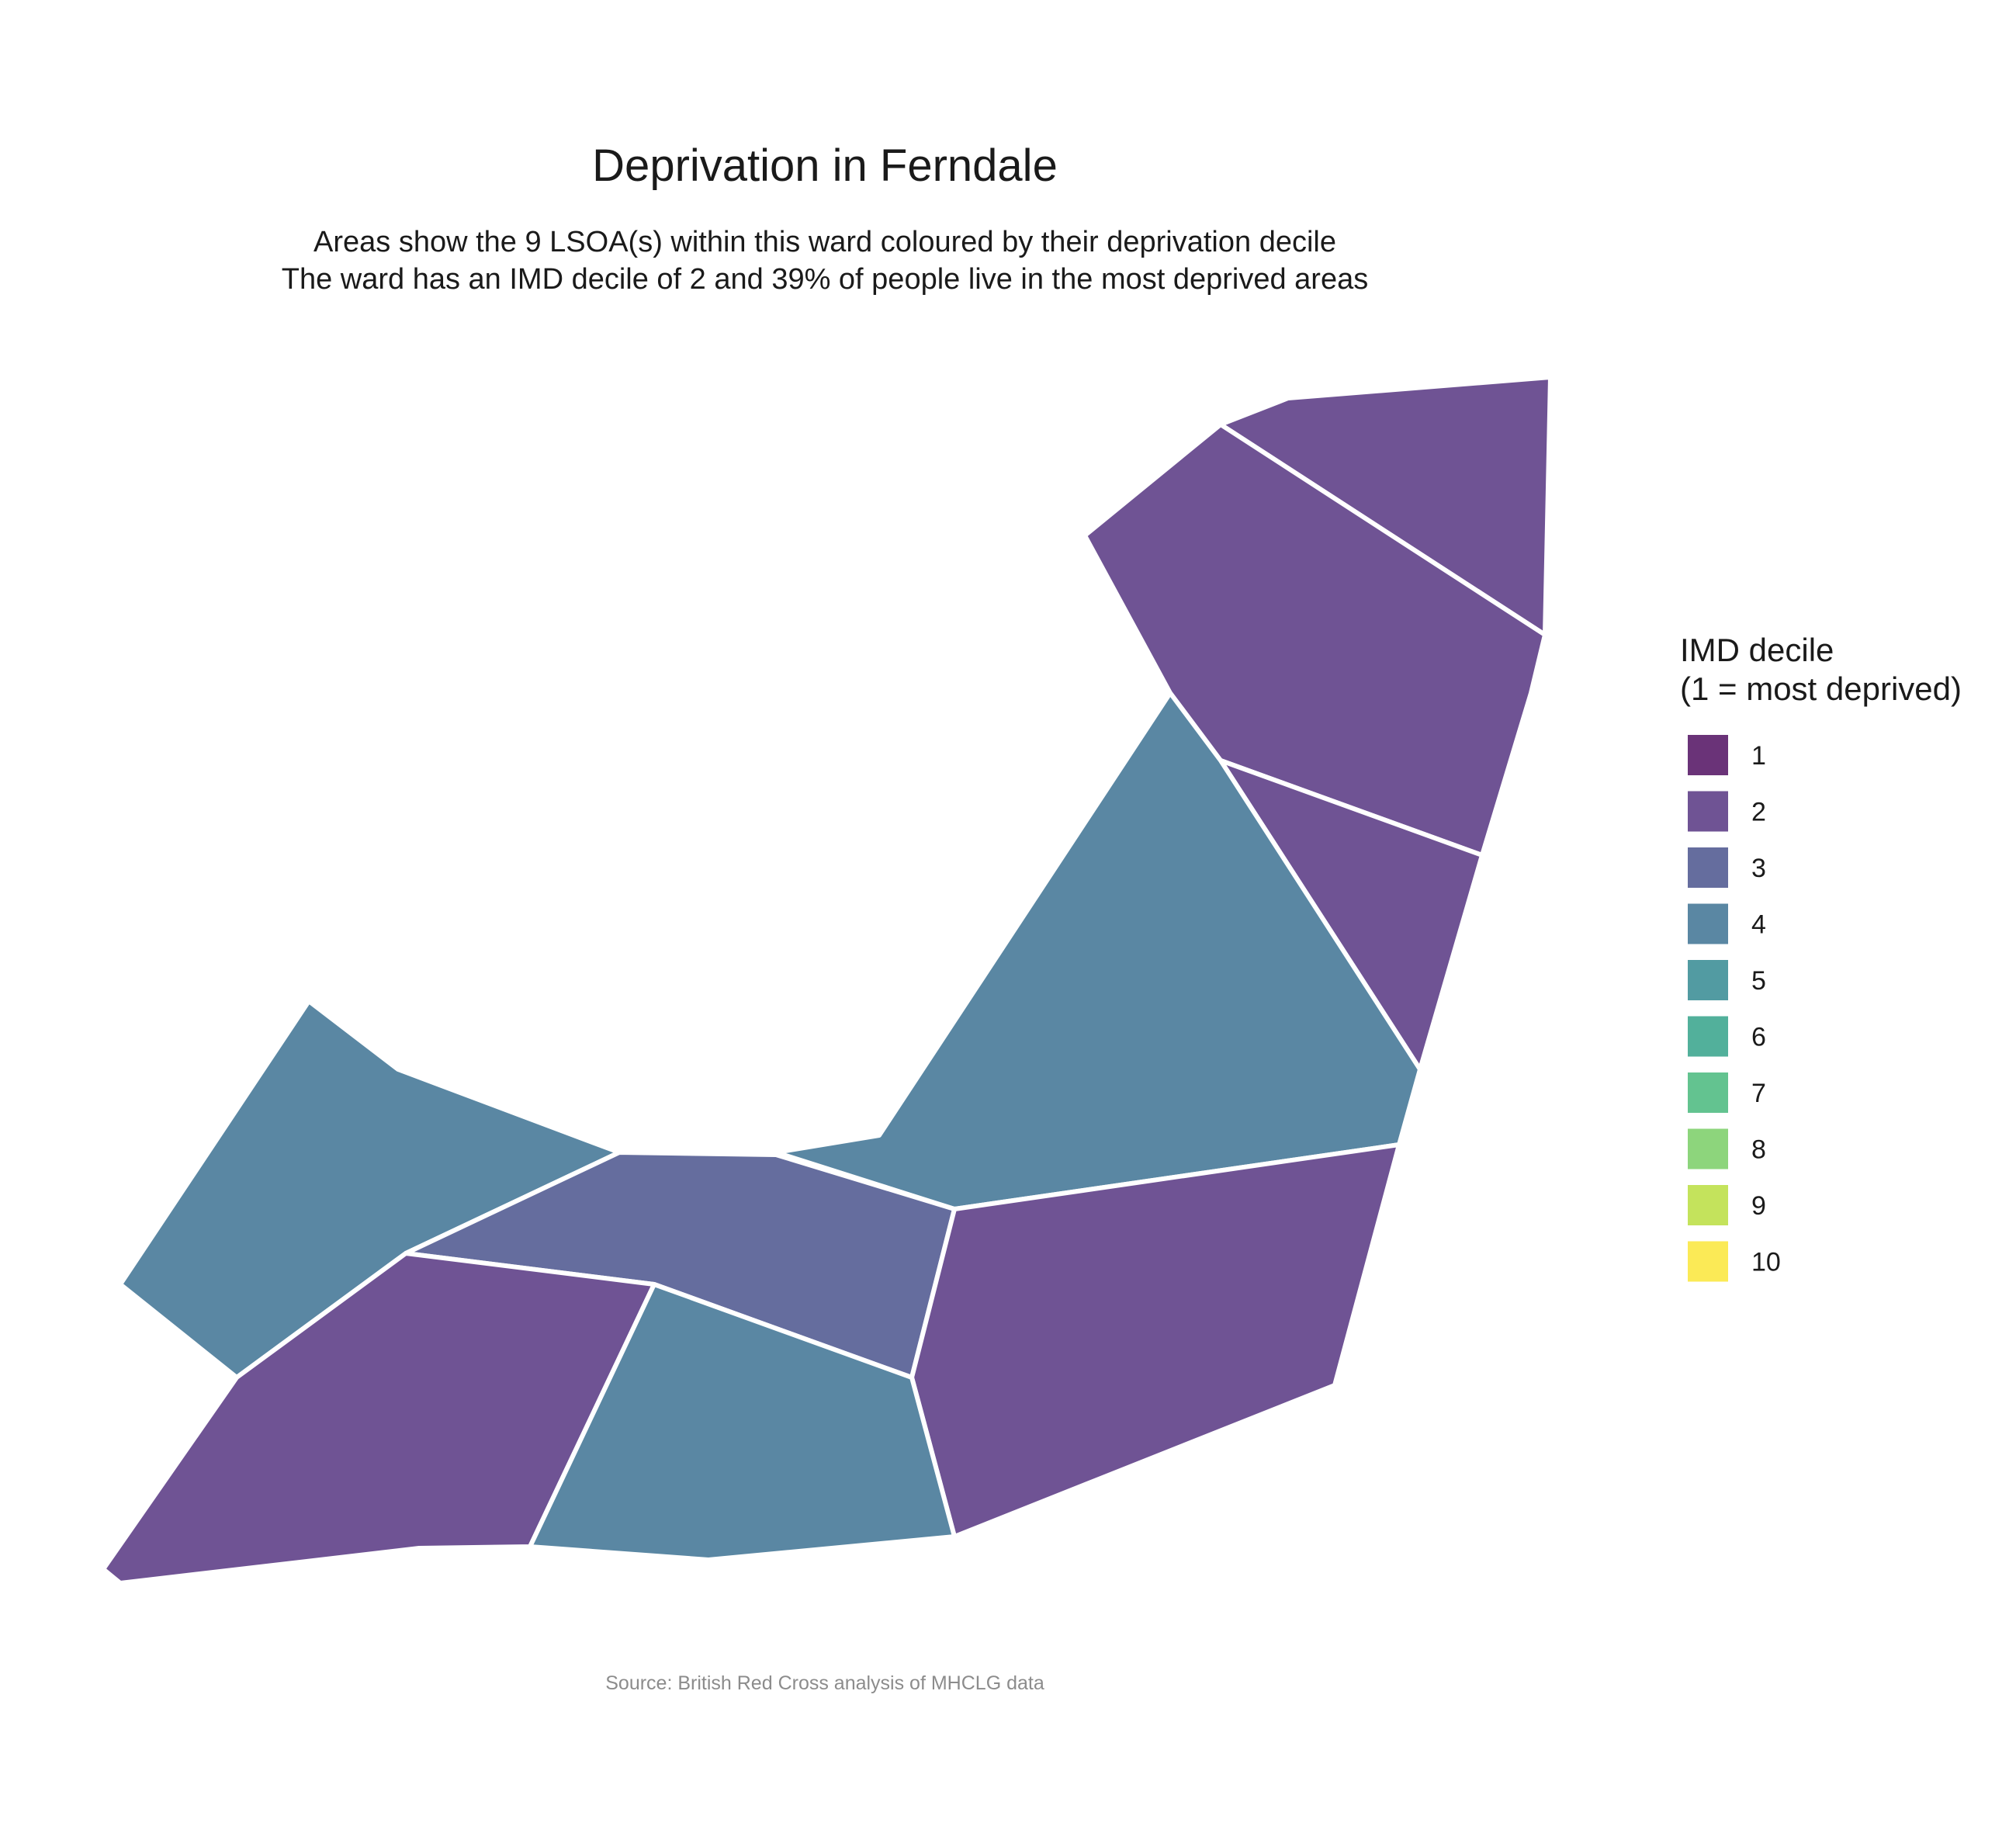 This screenshot has width=2016, height=1833. Describe the element at coordinates (1759, 1093) in the screenshot. I see `legend-label-7: 7` at that location.